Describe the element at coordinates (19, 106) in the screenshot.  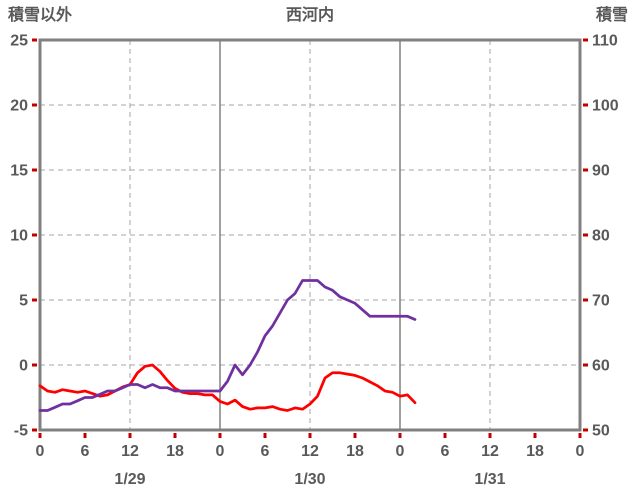
I see `y-axis-left-label: 20` at that location.